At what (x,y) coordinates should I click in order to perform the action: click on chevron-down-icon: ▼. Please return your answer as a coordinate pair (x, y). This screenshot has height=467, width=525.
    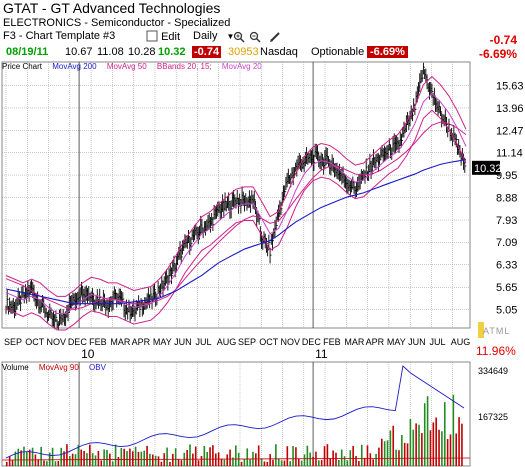
    Looking at the image, I should click on (230, 36).